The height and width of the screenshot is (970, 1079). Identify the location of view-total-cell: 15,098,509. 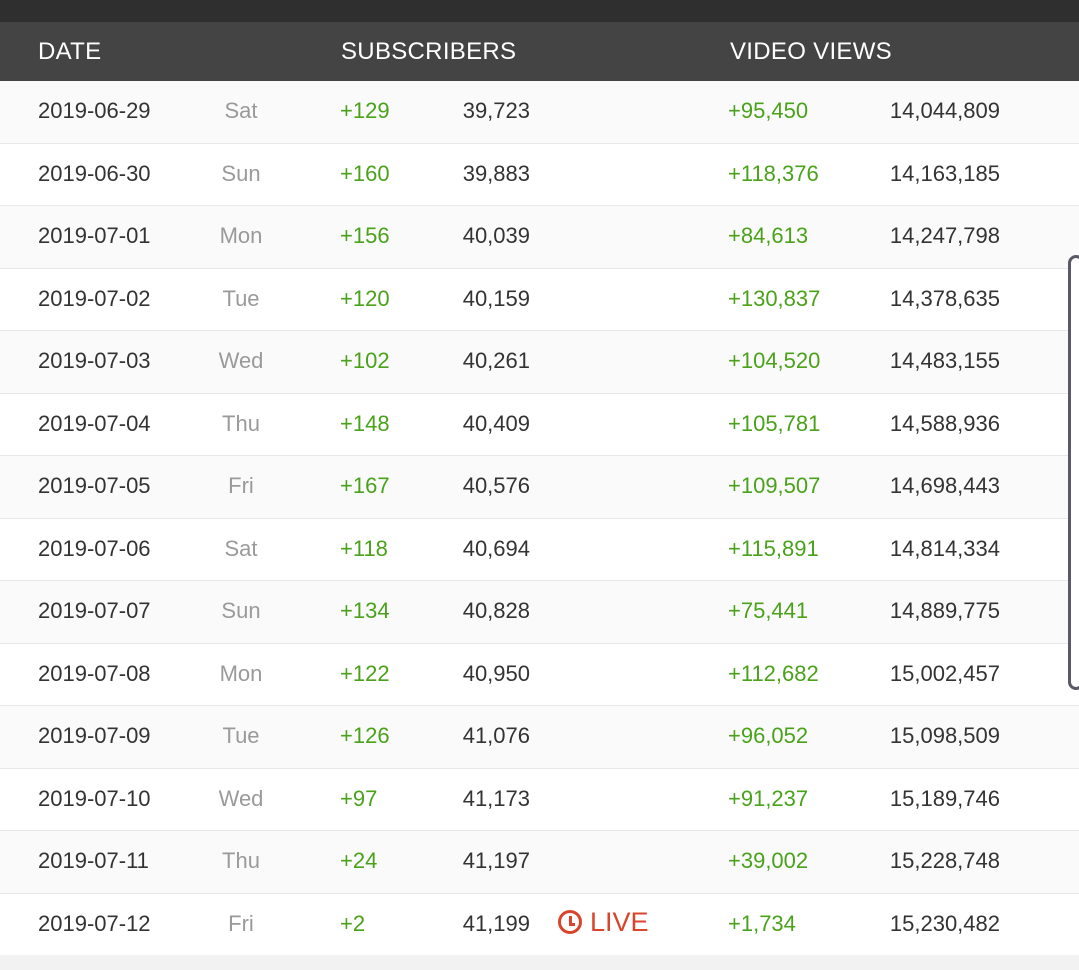
(944, 735).